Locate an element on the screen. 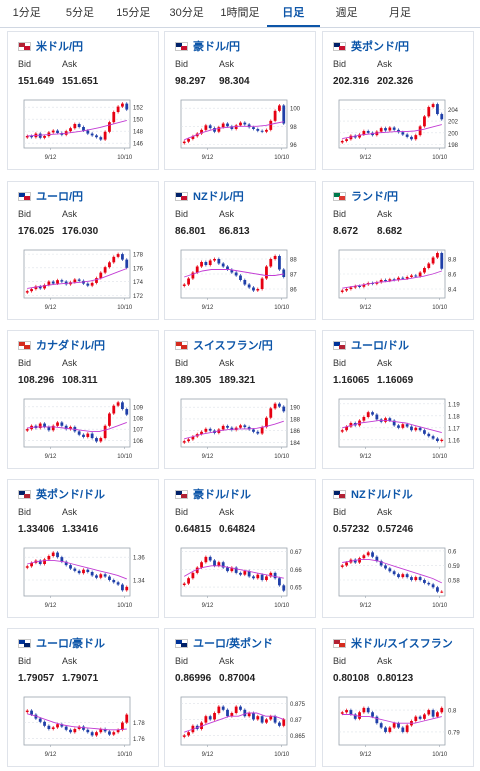 The image size is (480, 771). pair-name: ユーロ/ドル is located at coordinates (380, 346).